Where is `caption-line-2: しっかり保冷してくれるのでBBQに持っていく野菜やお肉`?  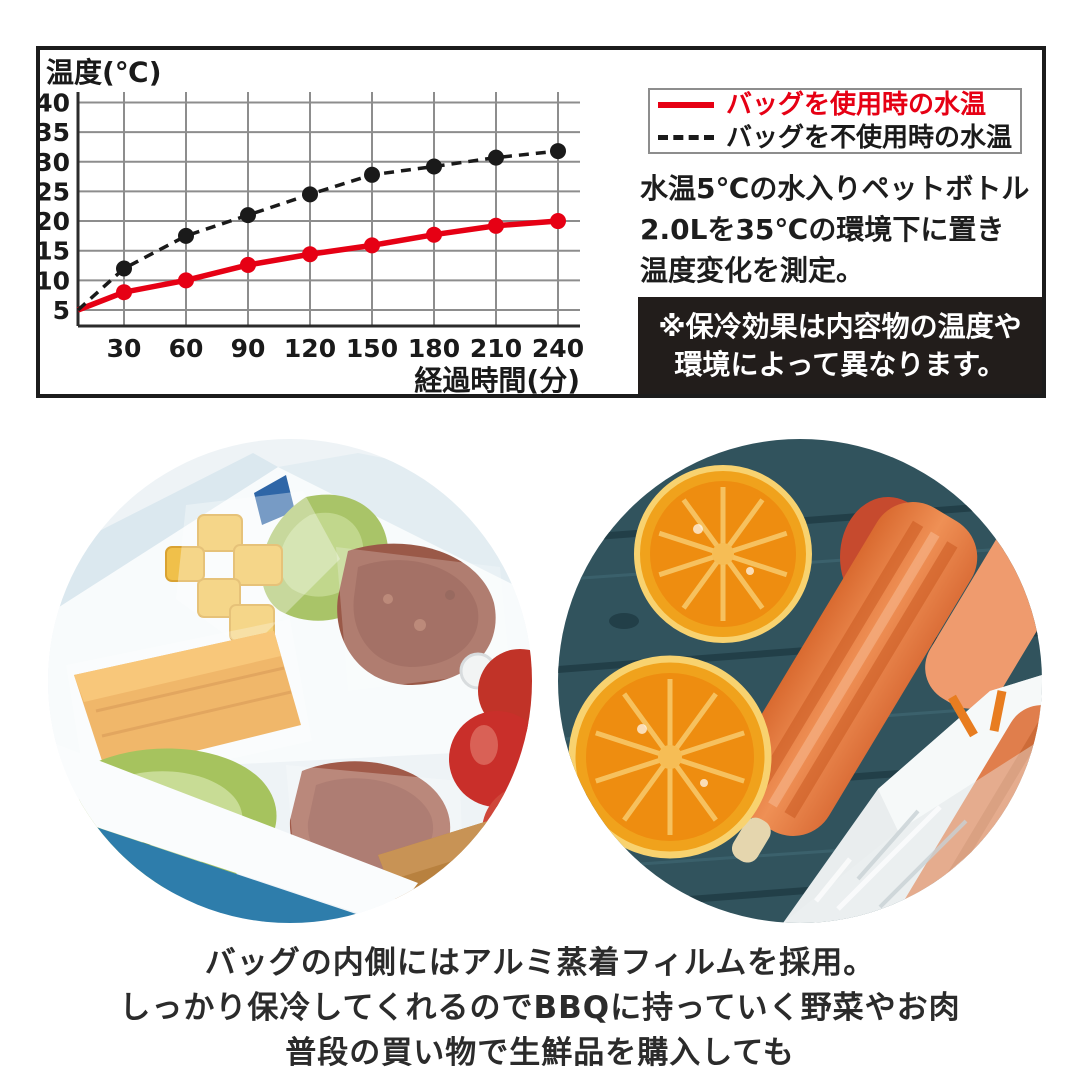
caption-line-2: しっかり保冷してくれるのでBBQに持っていく野菜やお肉 is located at coordinates (540, 1008).